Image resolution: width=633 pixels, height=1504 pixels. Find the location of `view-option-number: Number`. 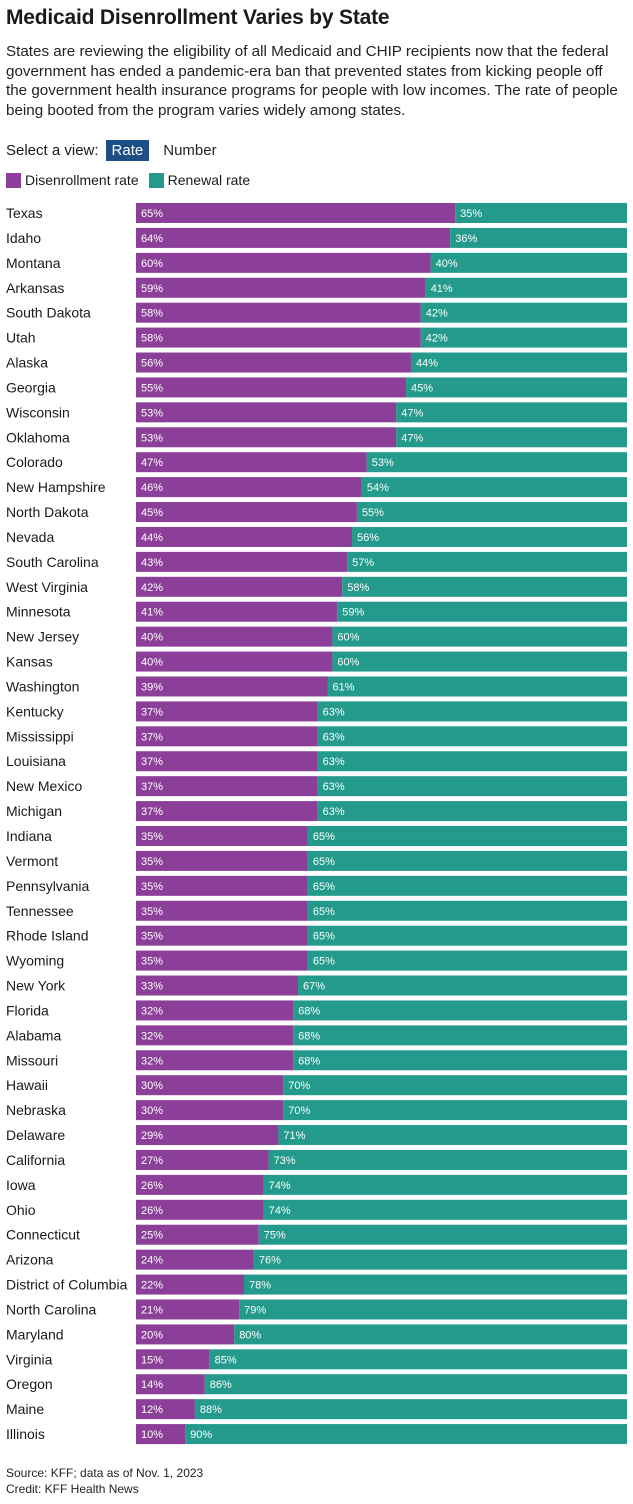

view-option-number: Number is located at coordinates (190, 150).